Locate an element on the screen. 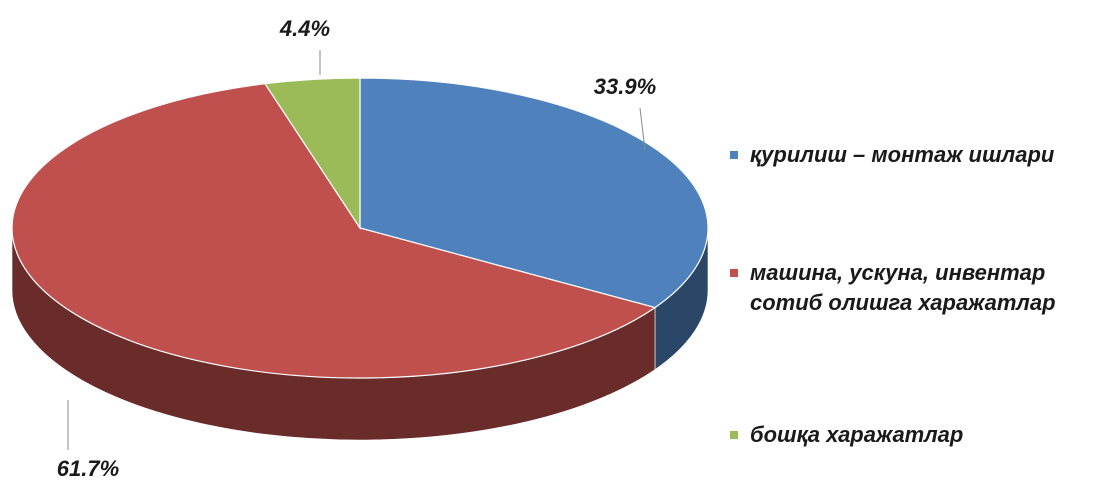 This screenshot has height=486, width=1094. legend-item: қурилиш – монтаж ишлари is located at coordinates (912, 155).